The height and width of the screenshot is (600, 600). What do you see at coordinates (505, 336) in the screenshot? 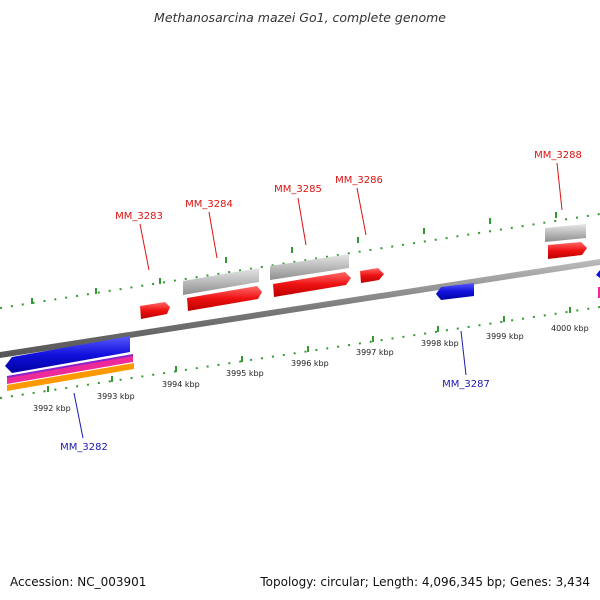
I see `tick-label: 3999 kbp` at bounding box center [505, 336].